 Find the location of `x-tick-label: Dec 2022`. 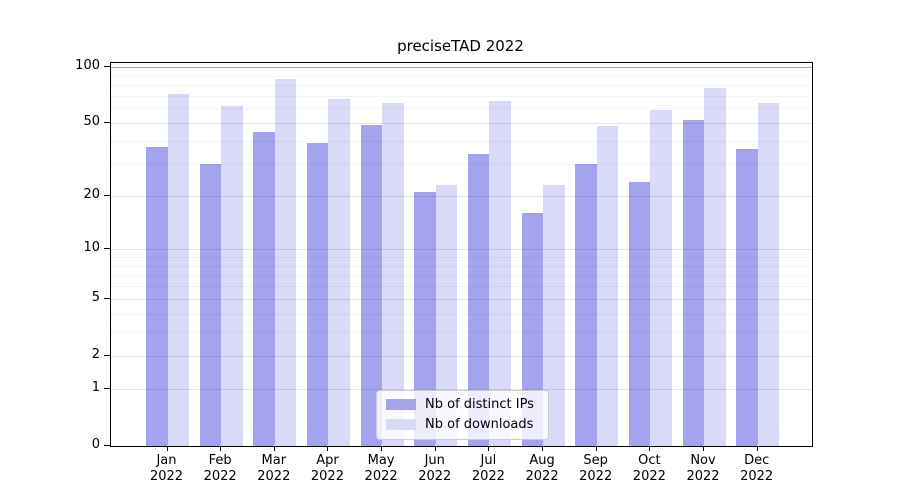

x-tick-label: Dec 2022 is located at coordinates (757, 468).